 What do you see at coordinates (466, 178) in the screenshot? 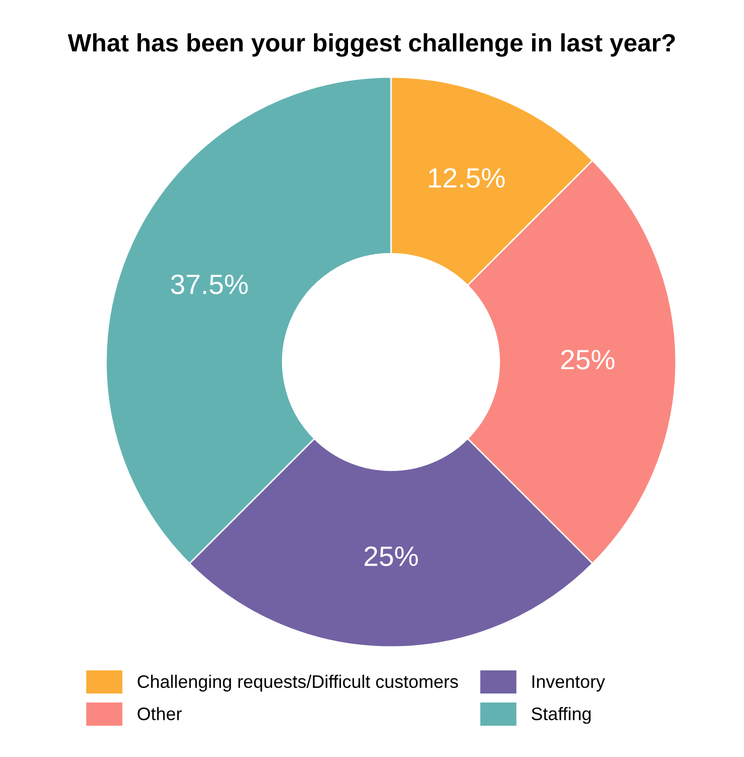
I see `data-label: 12.5%` at bounding box center [466, 178].